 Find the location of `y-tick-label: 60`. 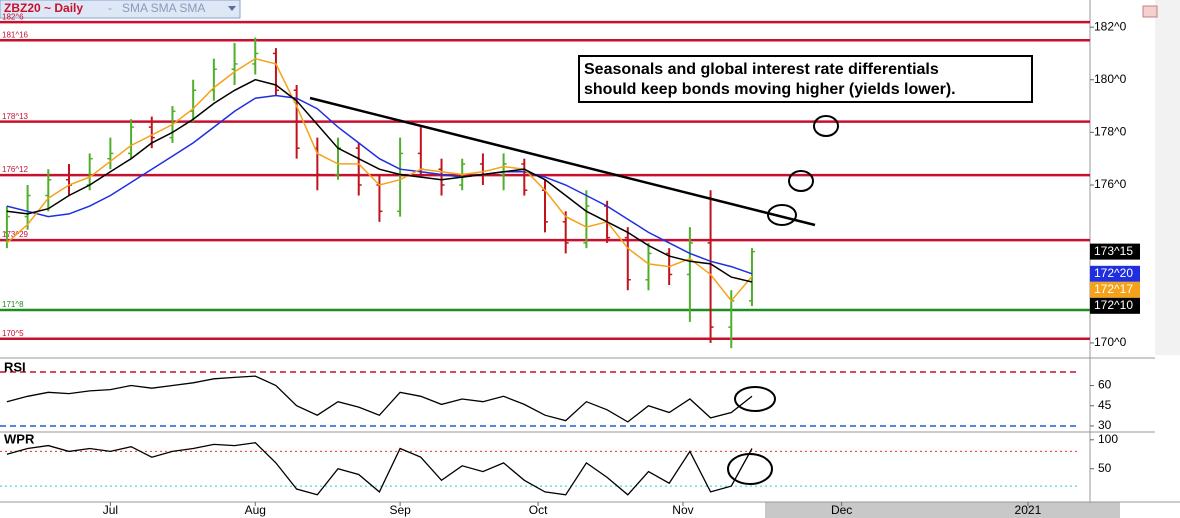

y-tick-label: 60 is located at coordinates (1105, 385).